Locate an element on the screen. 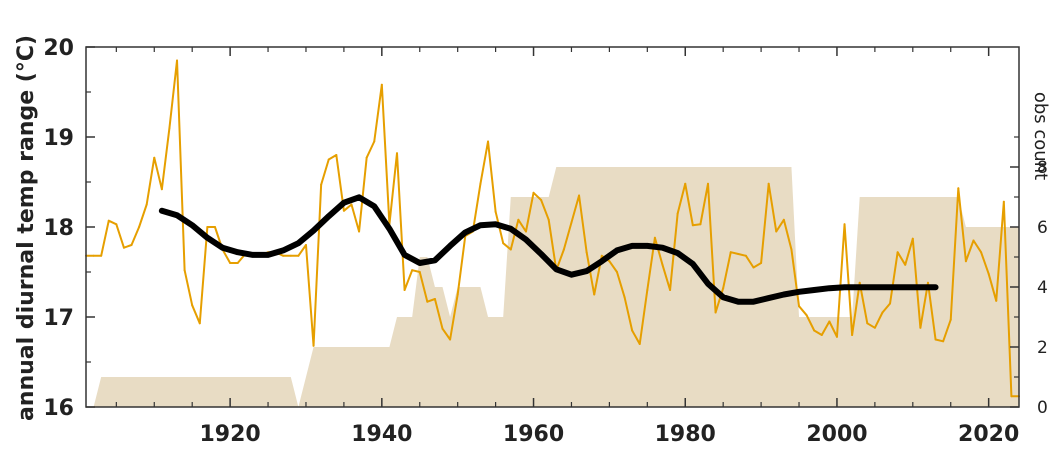  y-tick-label: 19 is located at coordinates (58, 138).